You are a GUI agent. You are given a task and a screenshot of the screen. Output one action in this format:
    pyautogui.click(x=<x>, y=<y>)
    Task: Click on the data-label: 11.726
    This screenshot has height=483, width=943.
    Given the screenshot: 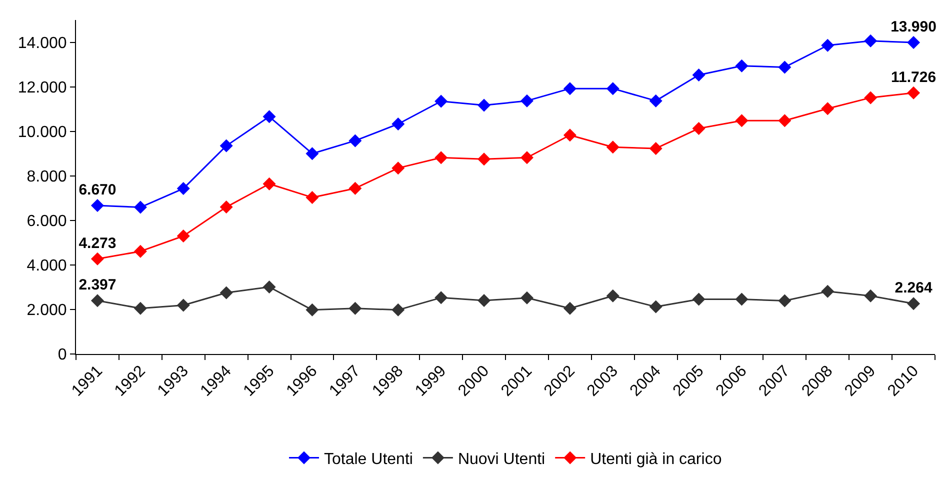 What is the action you would take?
    pyautogui.click(x=913, y=77)
    